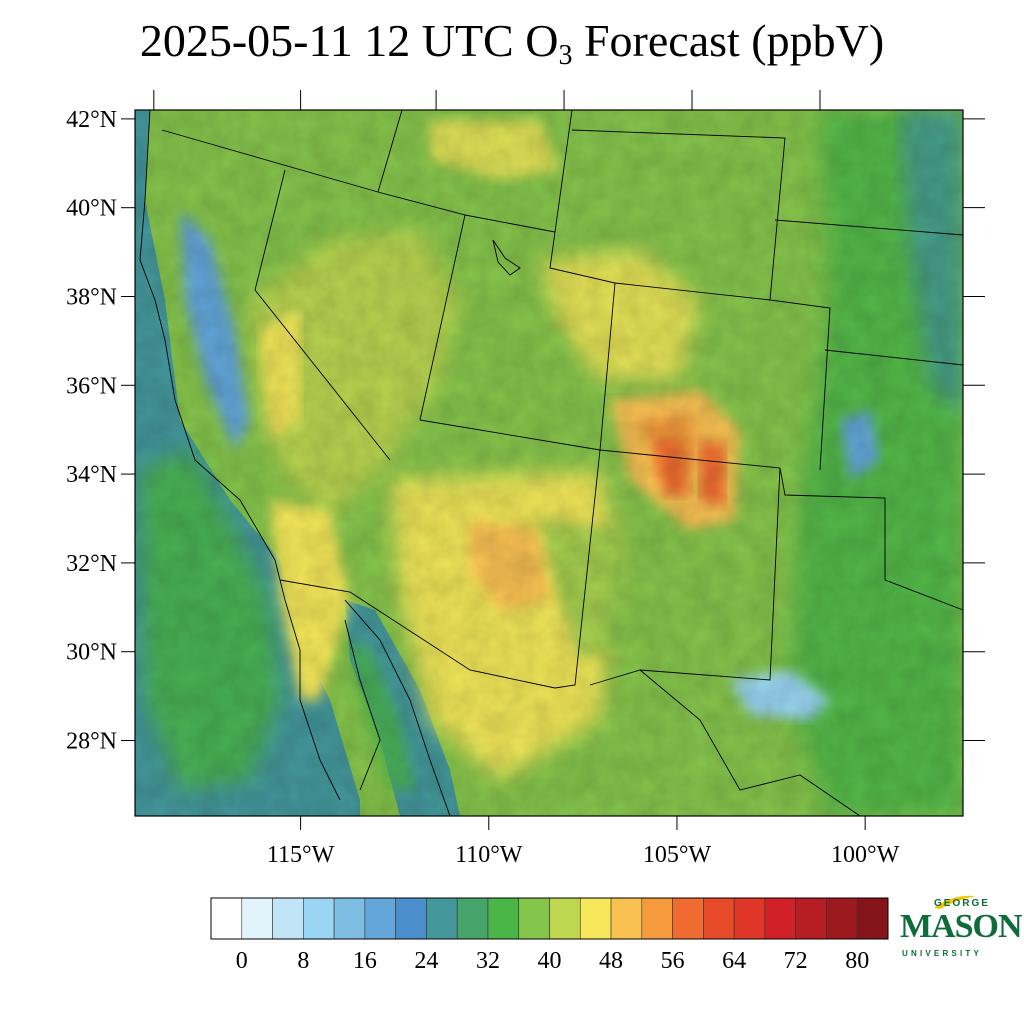 Image resolution: width=1024 pixels, height=1024 pixels. What do you see at coordinates (91, 386) in the screenshot?
I see `lat-label: 36°N` at bounding box center [91, 386].